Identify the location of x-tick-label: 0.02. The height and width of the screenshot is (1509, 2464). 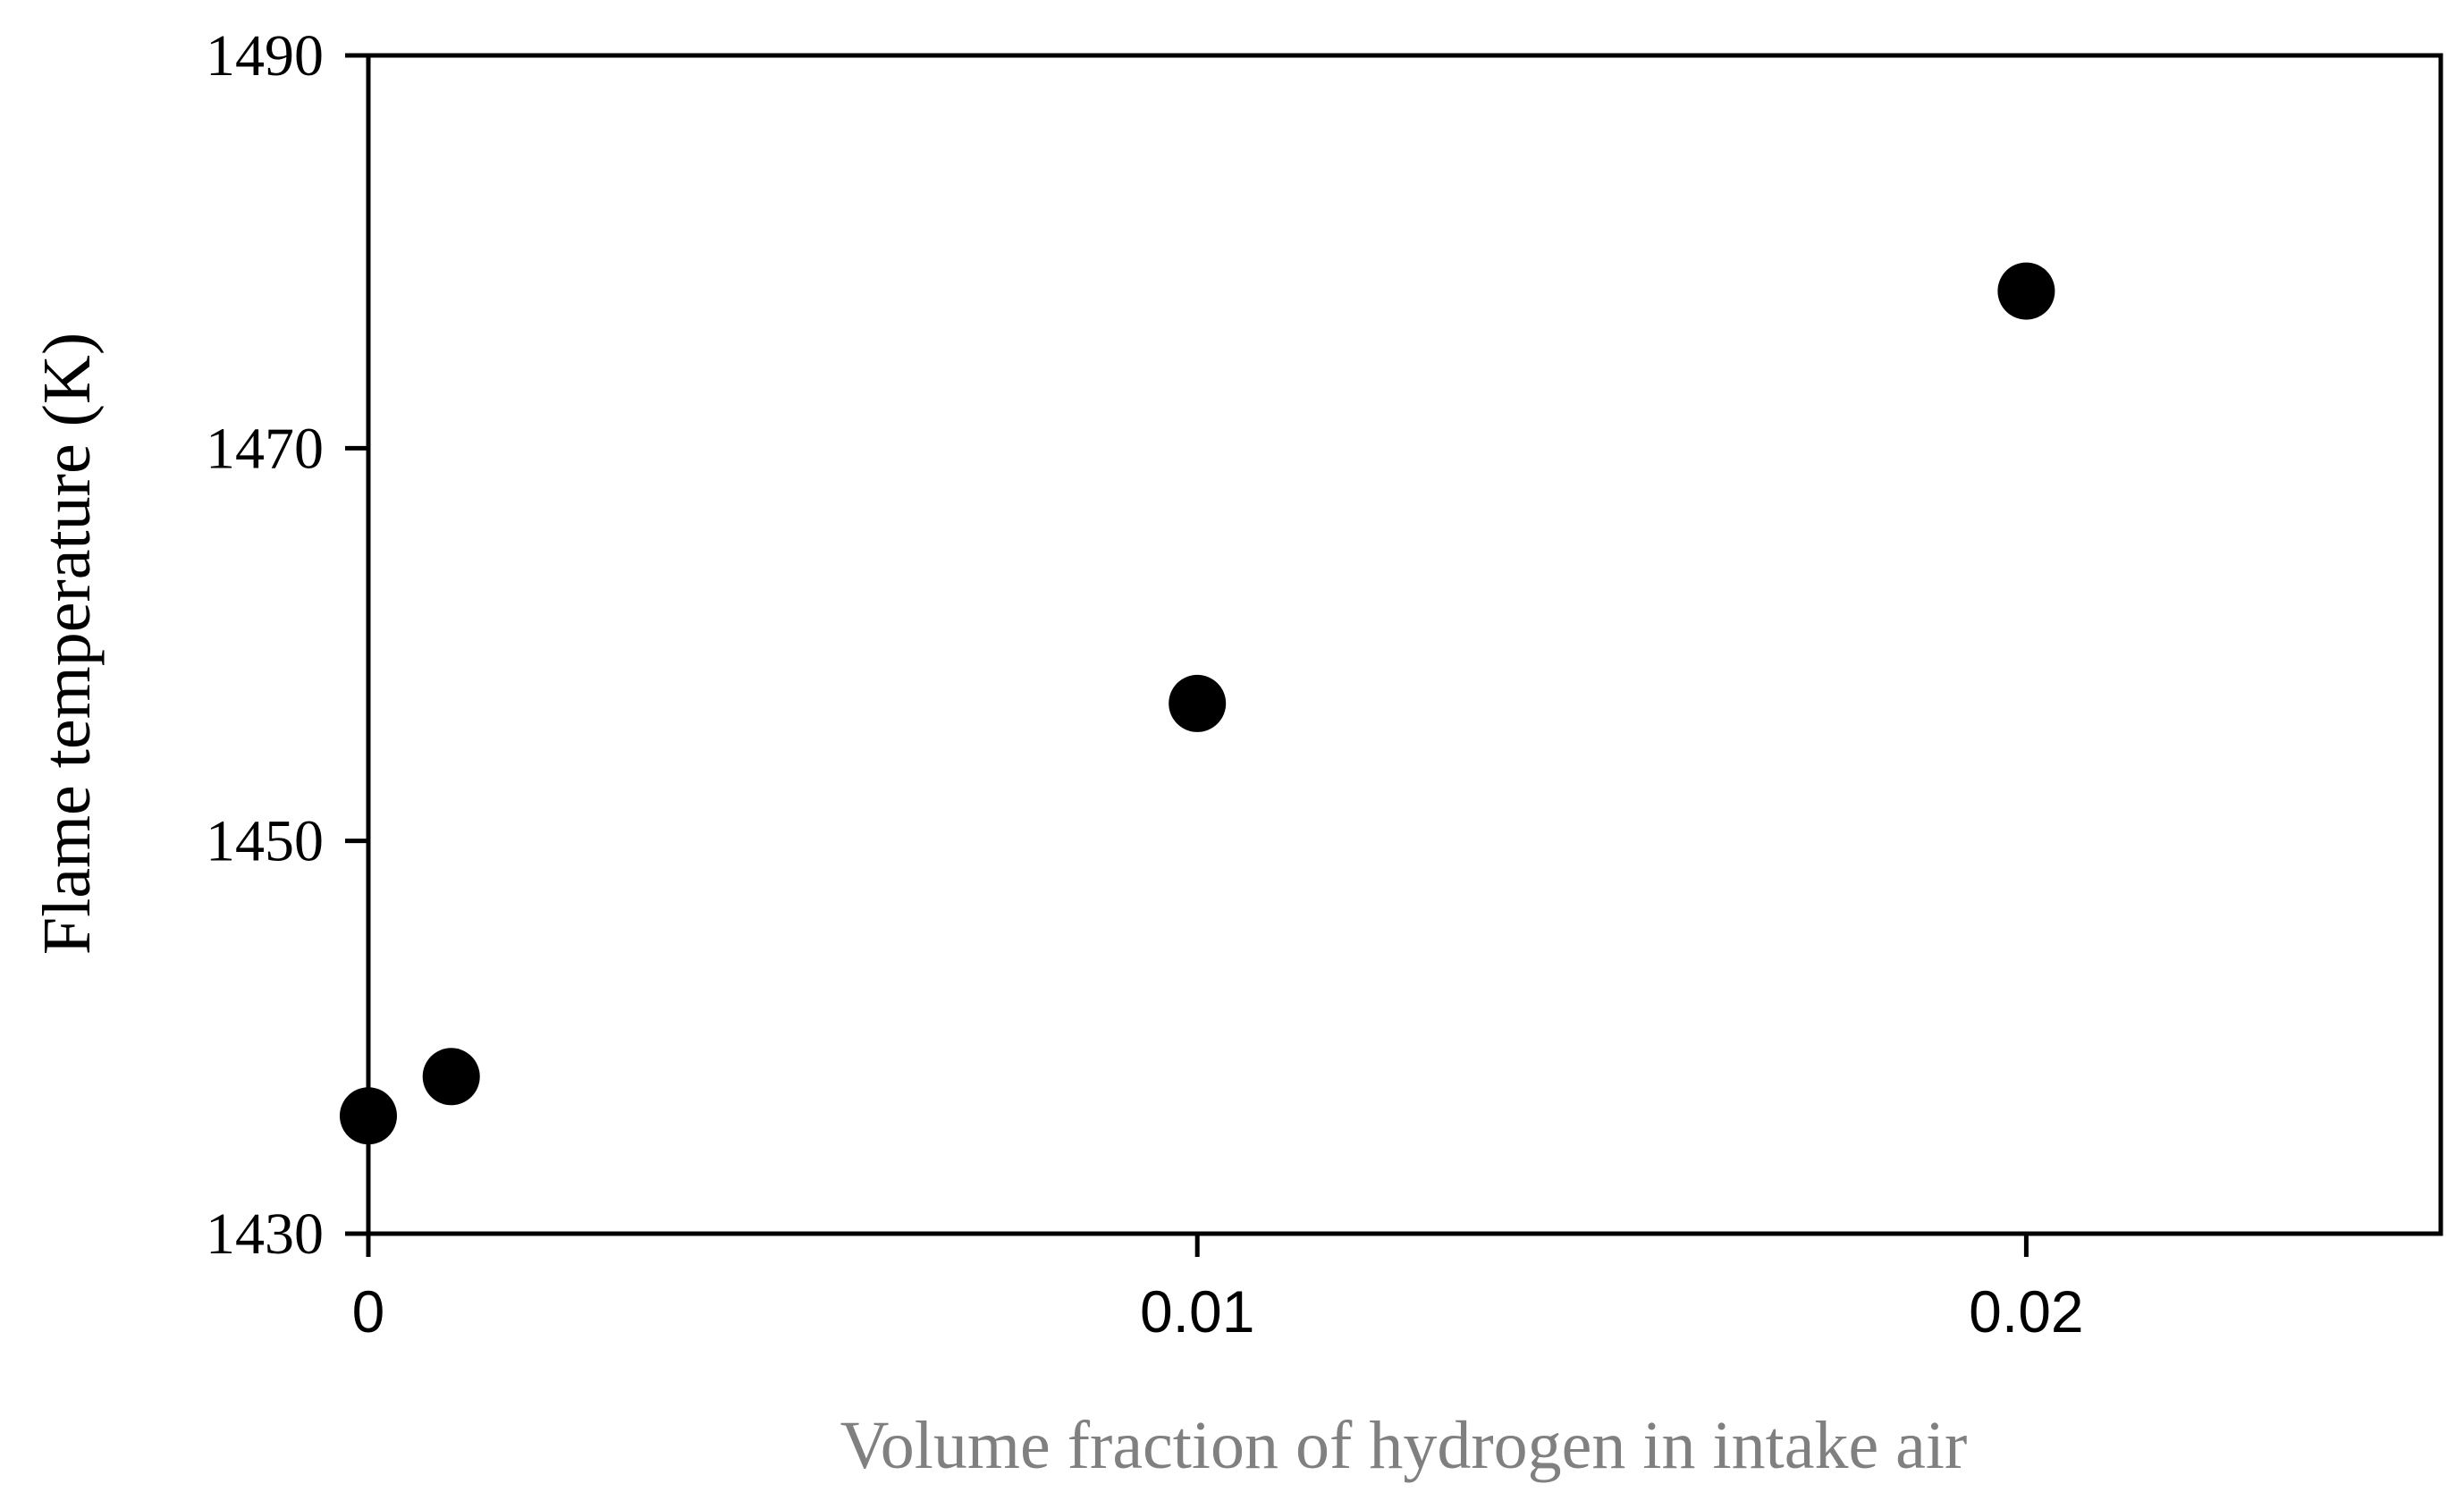
(2026, 1311).